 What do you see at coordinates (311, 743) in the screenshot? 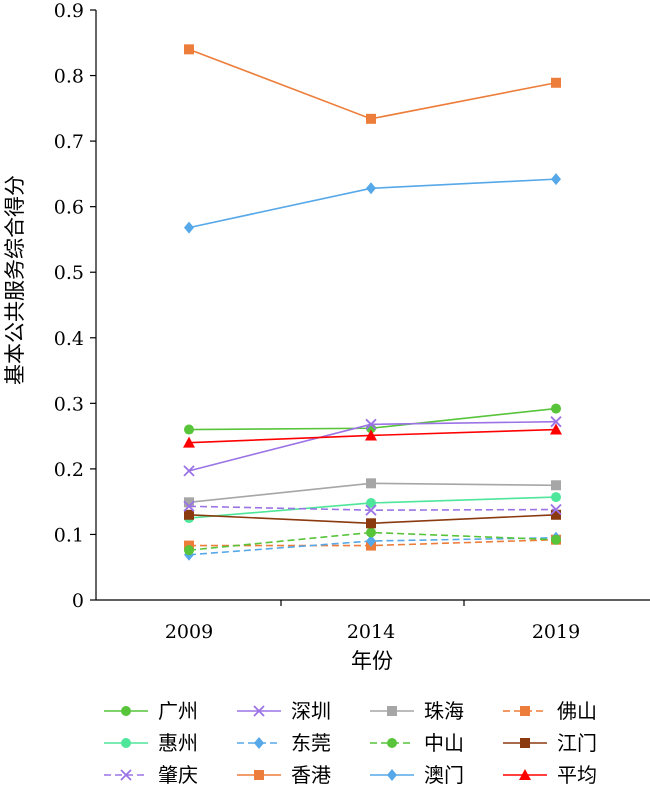
I see `legend-label: 东莞` at bounding box center [311, 743].